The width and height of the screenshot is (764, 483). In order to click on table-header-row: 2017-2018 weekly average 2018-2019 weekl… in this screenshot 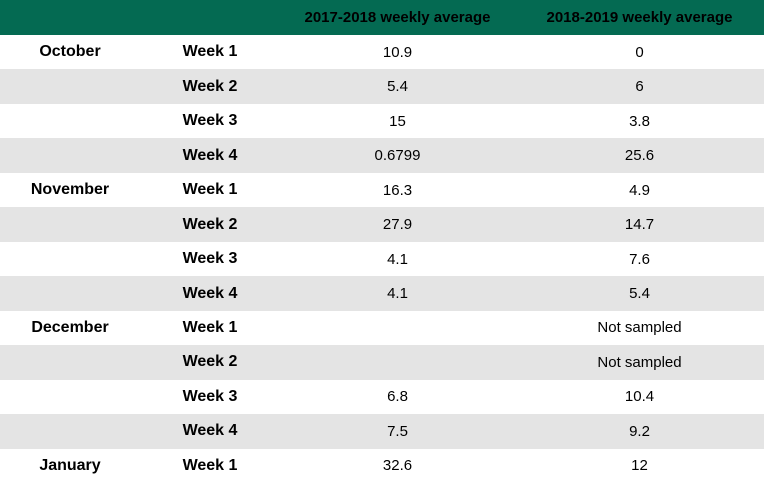, I will do `click(382, 17)`.